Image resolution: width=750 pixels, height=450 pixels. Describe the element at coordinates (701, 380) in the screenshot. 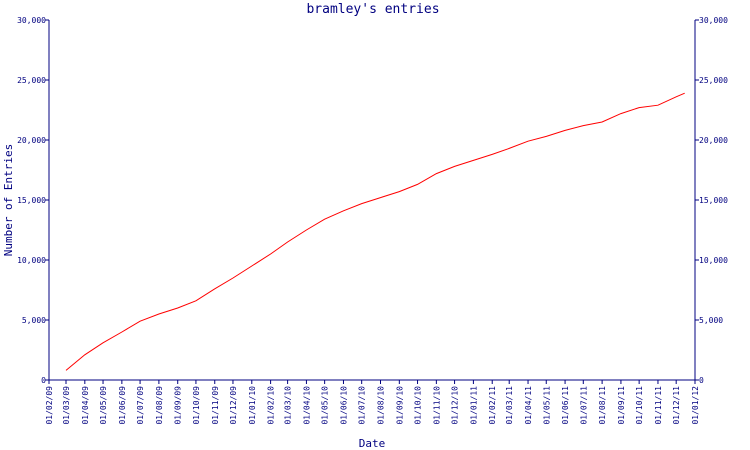

I see `y-tick-label-right: 0` at that location.